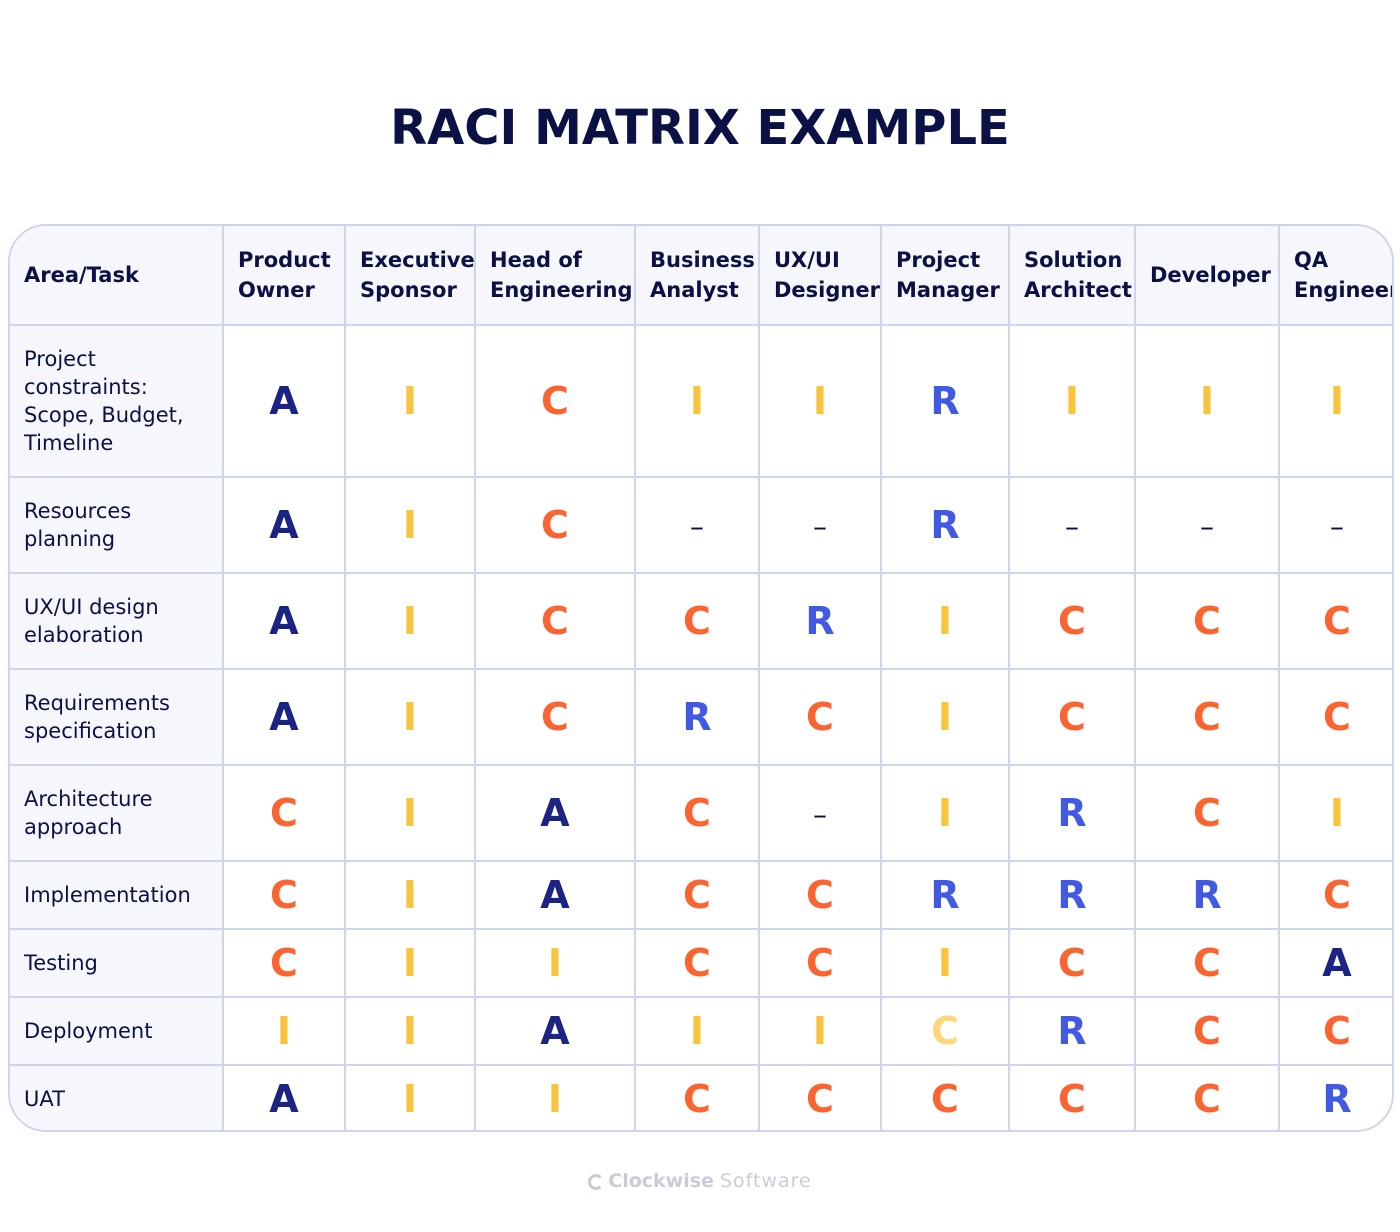  What do you see at coordinates (1335, 276) in the screenshot?
I see `column-header-role: QA Engineer` at bounding box center [1335, 276].